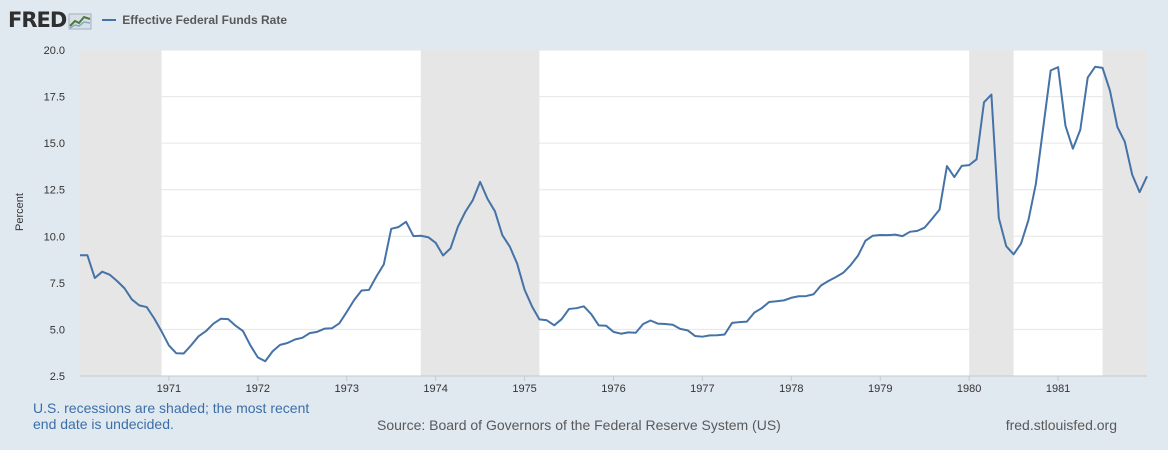 This screenshot has width=1168, height=450. Describe the element at coordinates (258, 389) in the screenshot. I see `x-tick-label: 1972` at that location.